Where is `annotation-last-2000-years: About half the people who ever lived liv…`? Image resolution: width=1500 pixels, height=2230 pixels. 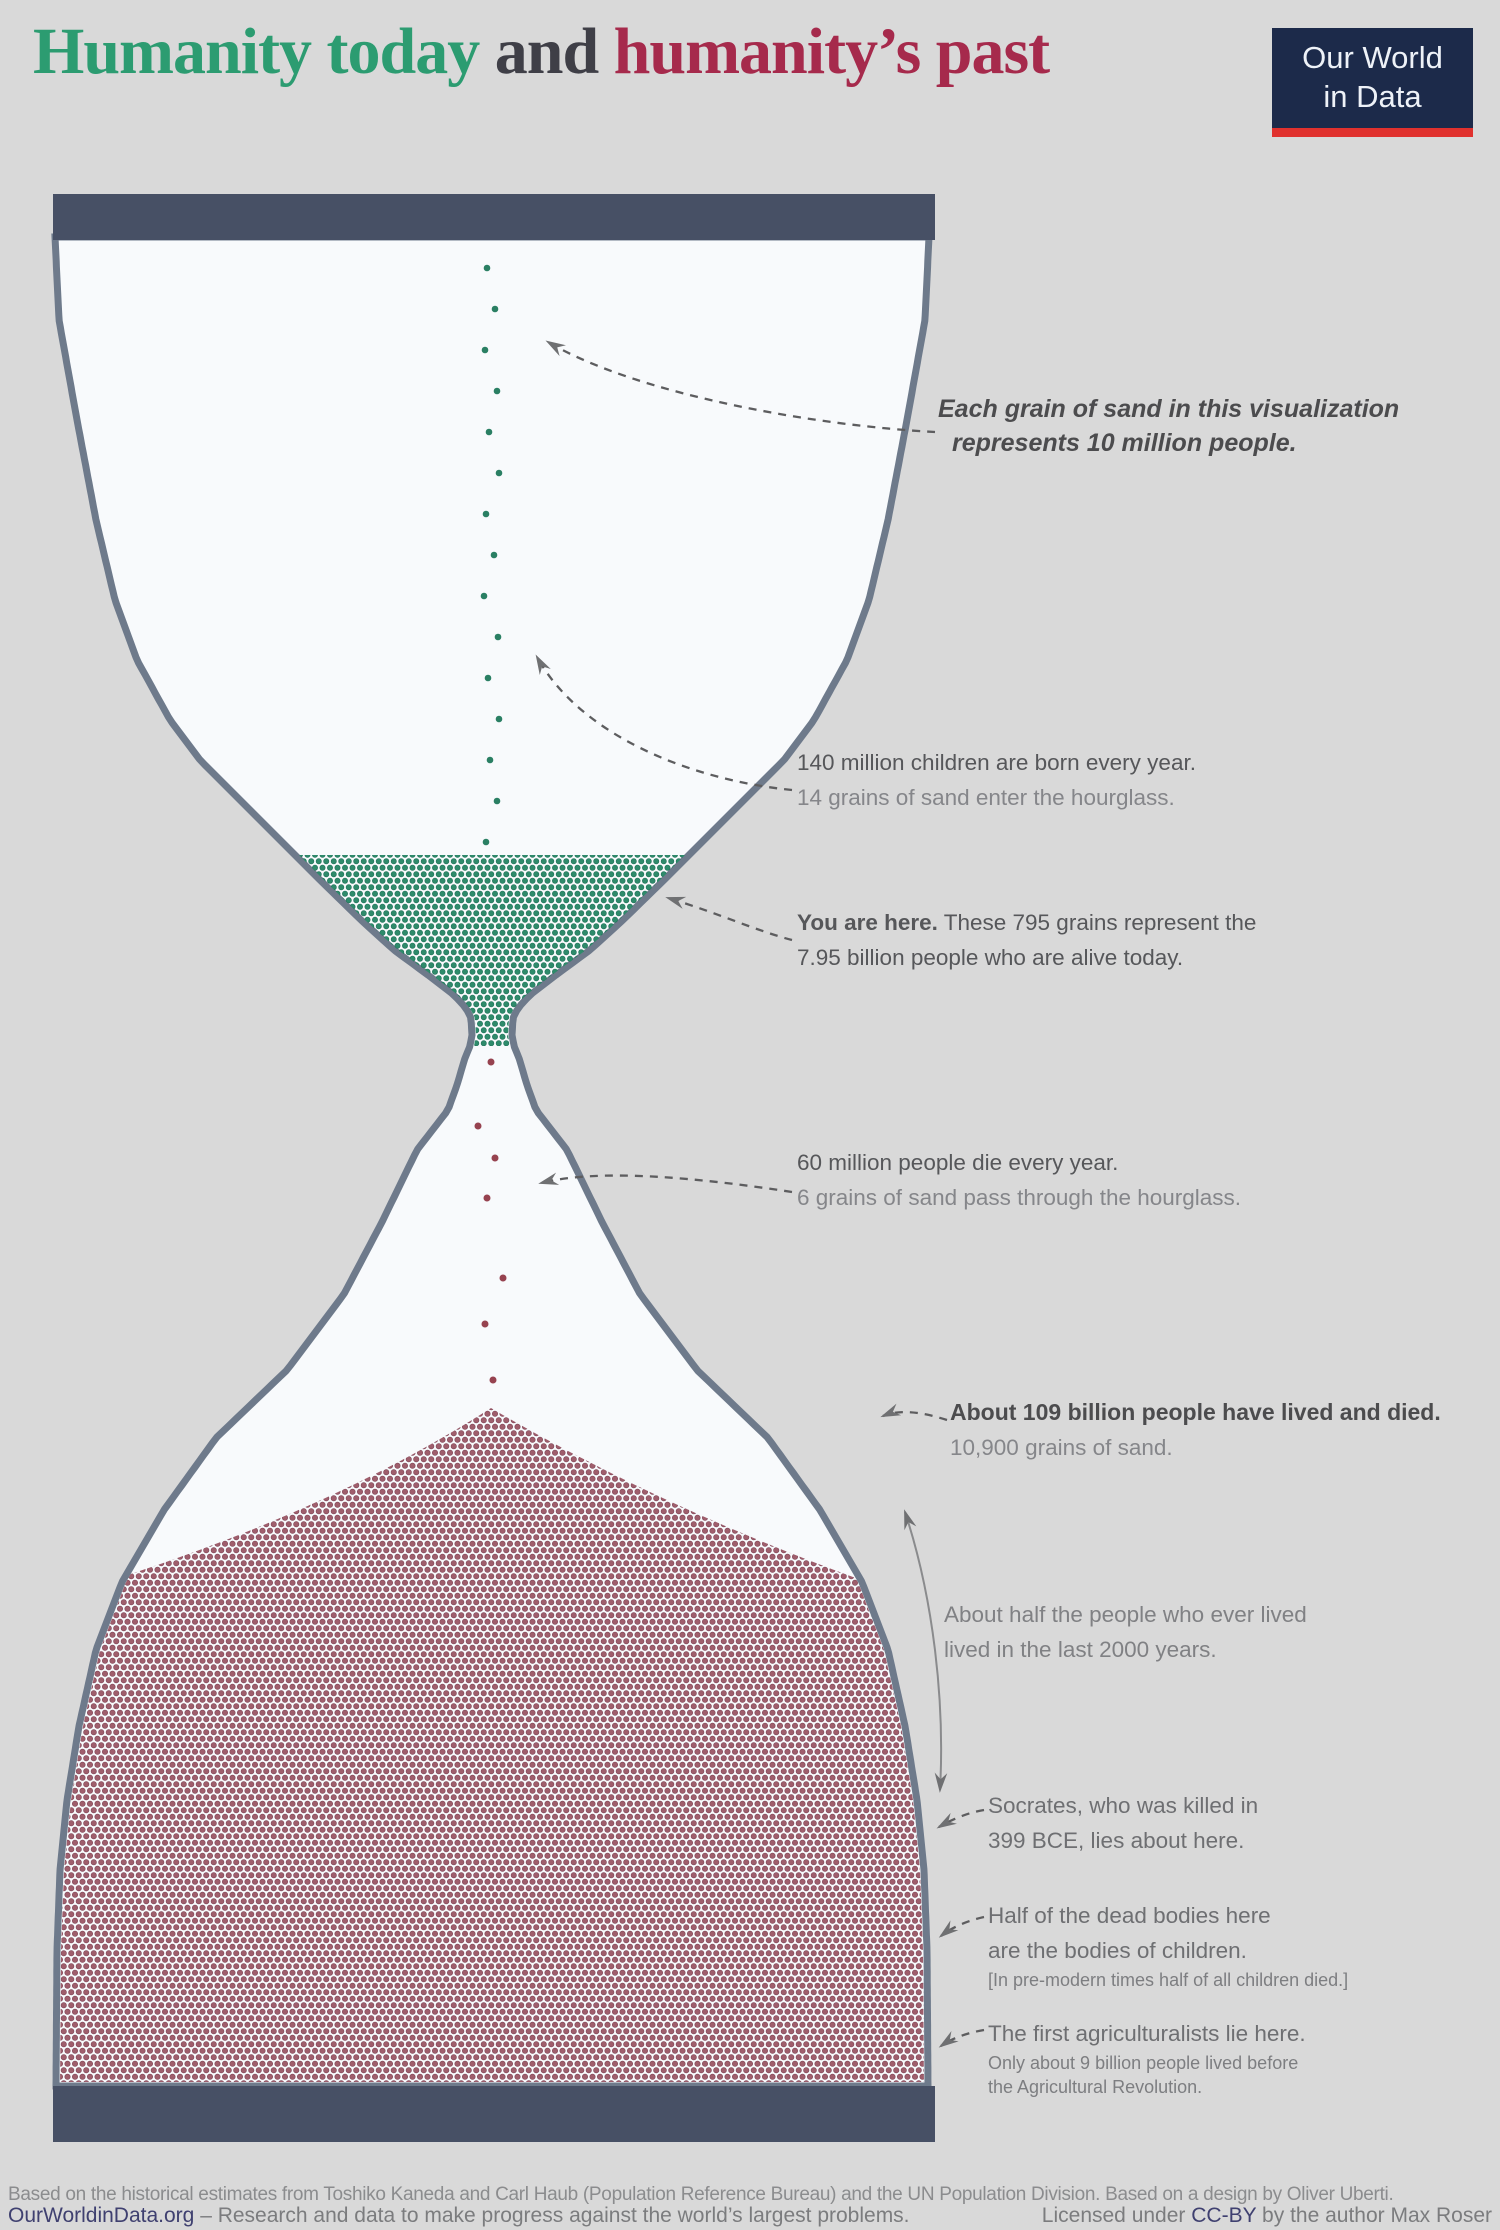
annotation-last-2000-years: About half the people who ever lived liv… is located at coordinates (1125, 1632).